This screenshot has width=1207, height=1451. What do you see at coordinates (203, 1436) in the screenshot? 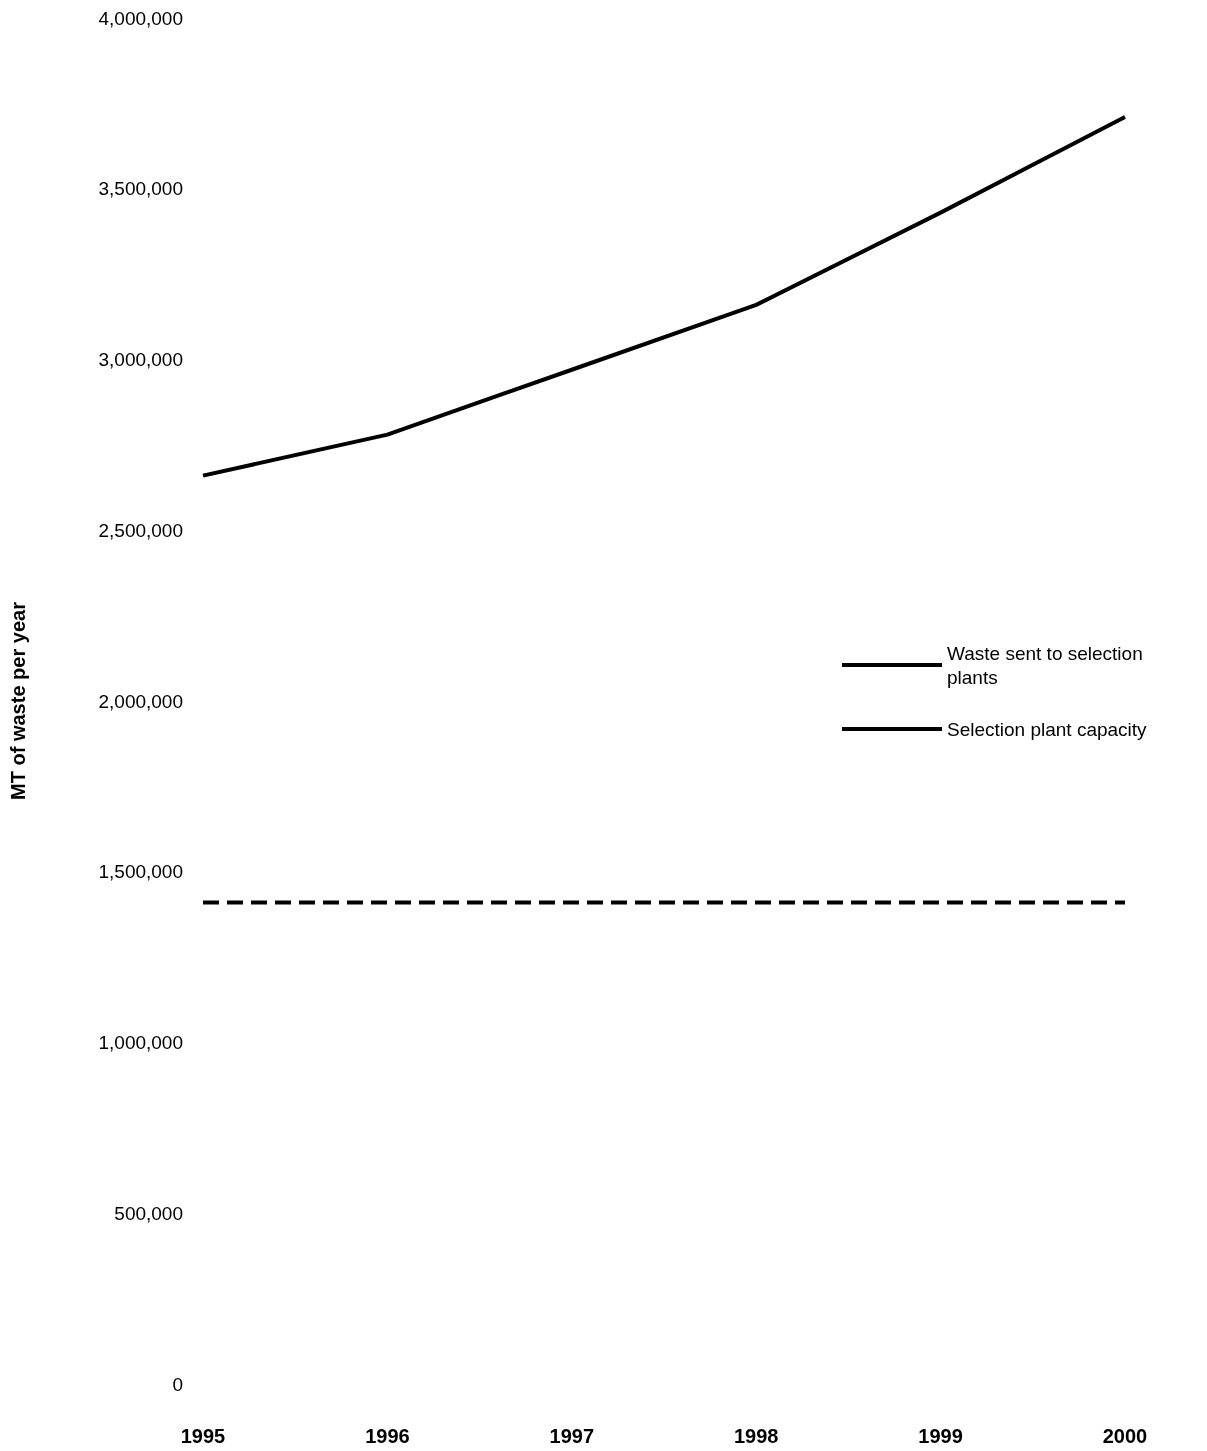
I see `x-tick-label: 1995` at bounding box center [203, 1436].